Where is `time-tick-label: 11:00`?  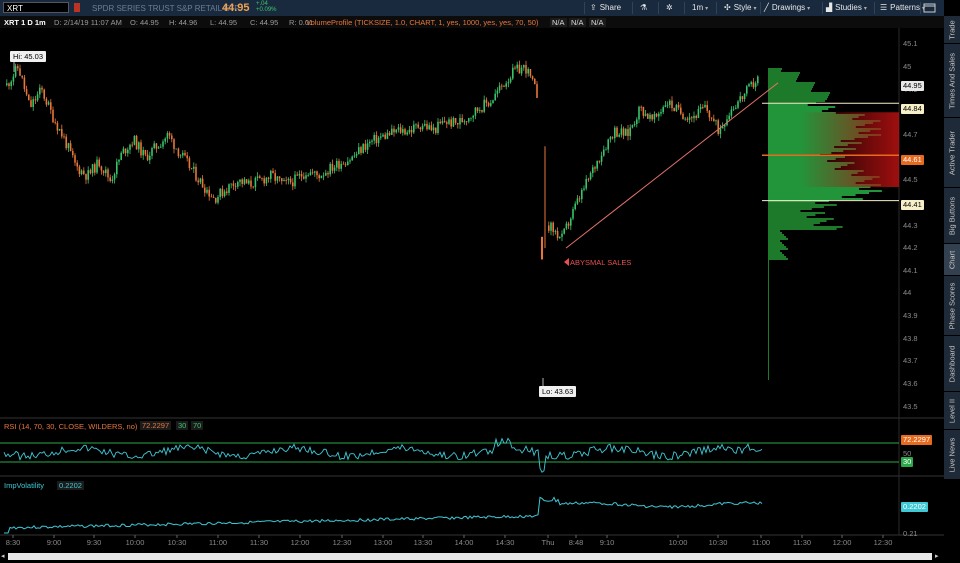
time-tick-label: 11:00 is located at coordinates (761, 542).